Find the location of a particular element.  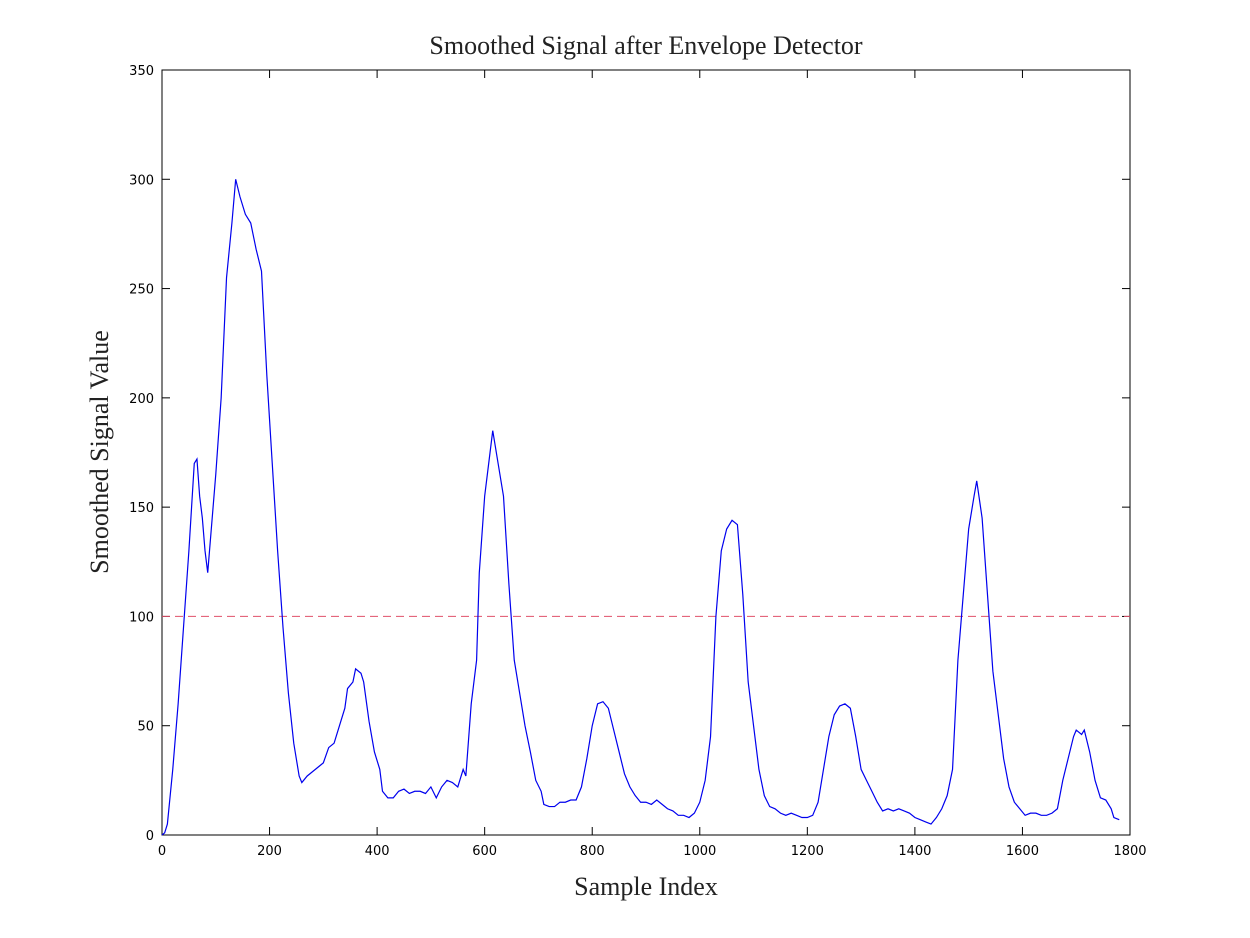

chart-title: Smoothed Signal after Envelope Detector is located at coordinates (646, 45).